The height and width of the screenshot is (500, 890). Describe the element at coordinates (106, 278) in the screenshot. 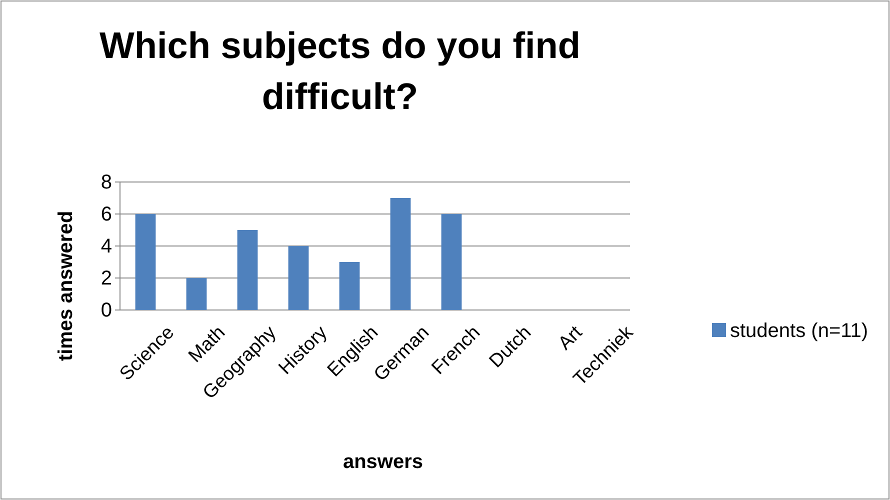

I see `y-tick-label: 2` at that location.